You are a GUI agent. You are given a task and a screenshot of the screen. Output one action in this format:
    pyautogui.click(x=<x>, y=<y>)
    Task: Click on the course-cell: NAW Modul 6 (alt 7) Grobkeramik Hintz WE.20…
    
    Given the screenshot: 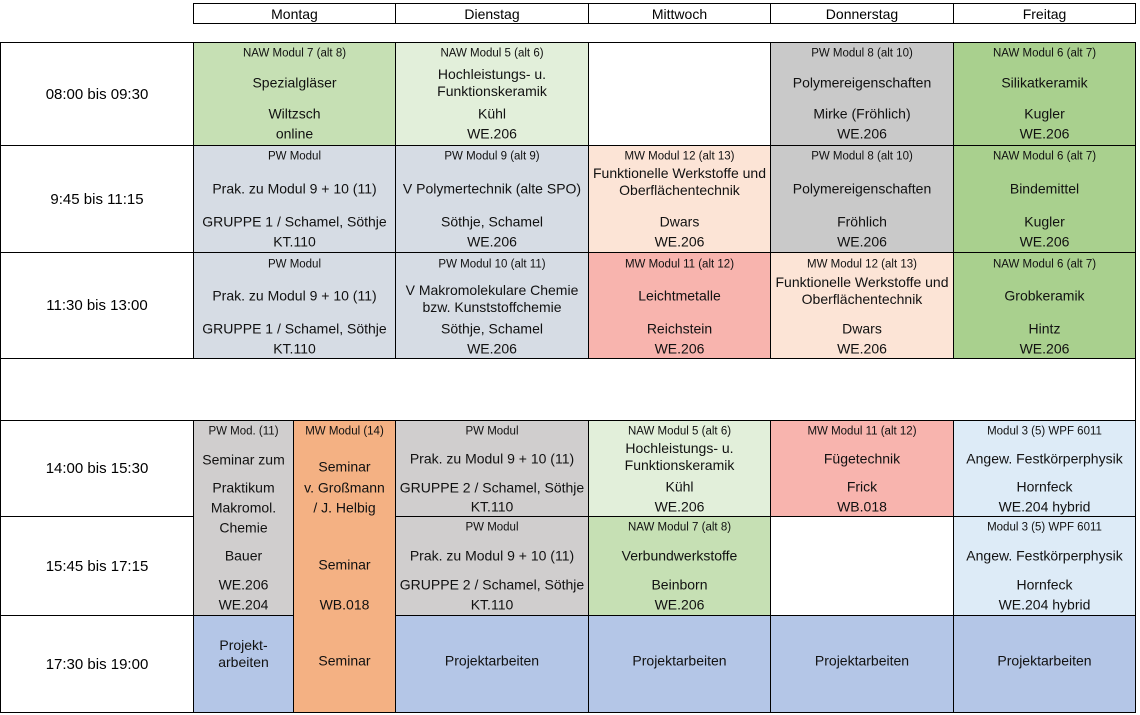 What is the action you would take?
    pyautogui.click(x=1044, y=305)
    